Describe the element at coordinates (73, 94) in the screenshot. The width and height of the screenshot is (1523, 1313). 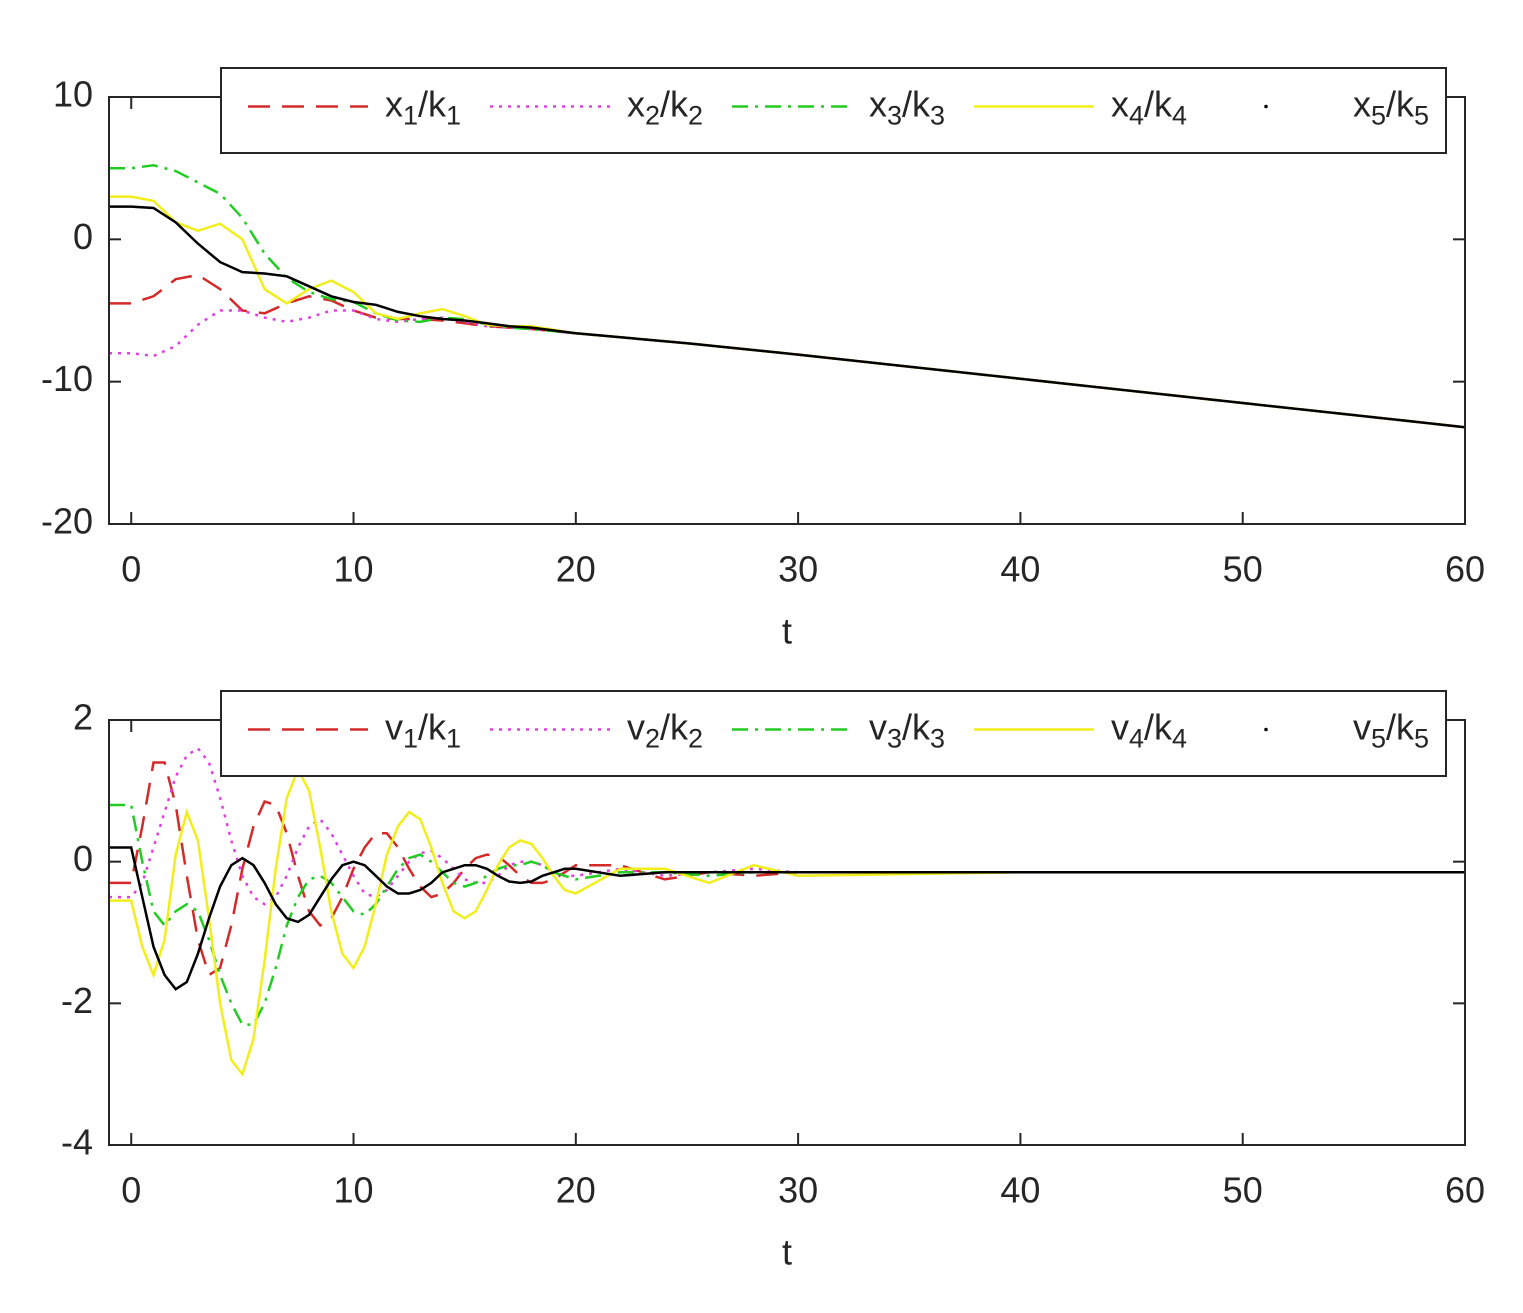
I see `y-tick-label: 10` at that location.